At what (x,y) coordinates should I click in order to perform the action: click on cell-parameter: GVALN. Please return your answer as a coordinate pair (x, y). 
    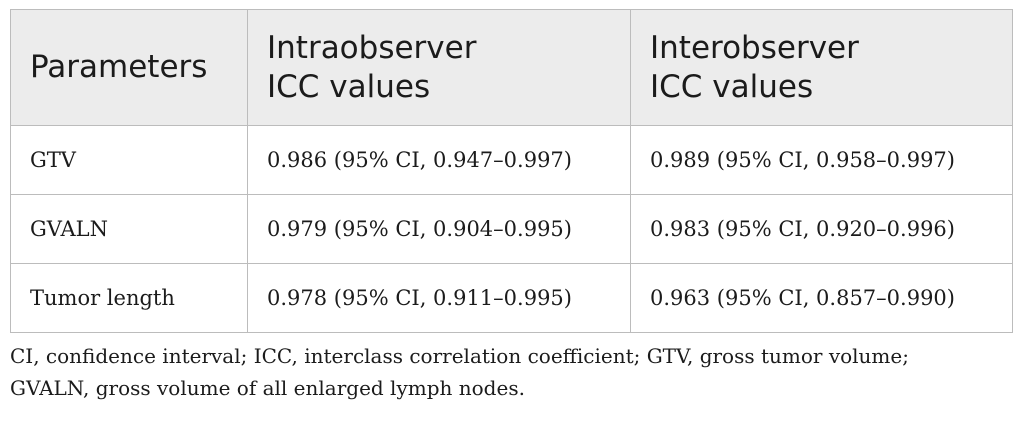
    Looking at the image, I should click on (129, 229).